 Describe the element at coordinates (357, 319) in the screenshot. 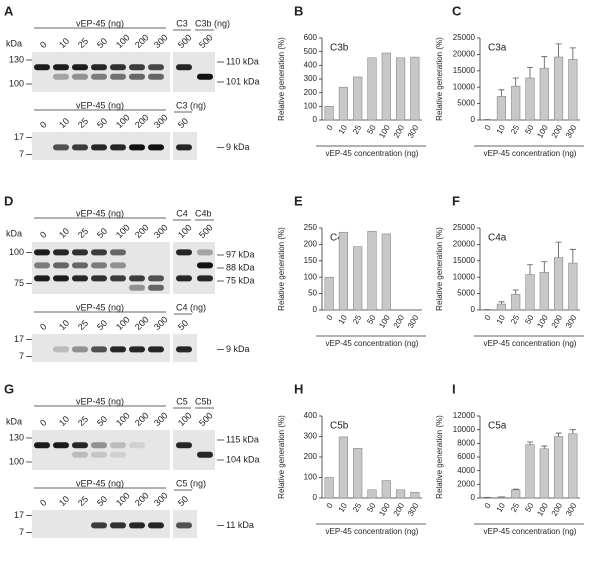

I see `x-tick-label: 25` at that location.